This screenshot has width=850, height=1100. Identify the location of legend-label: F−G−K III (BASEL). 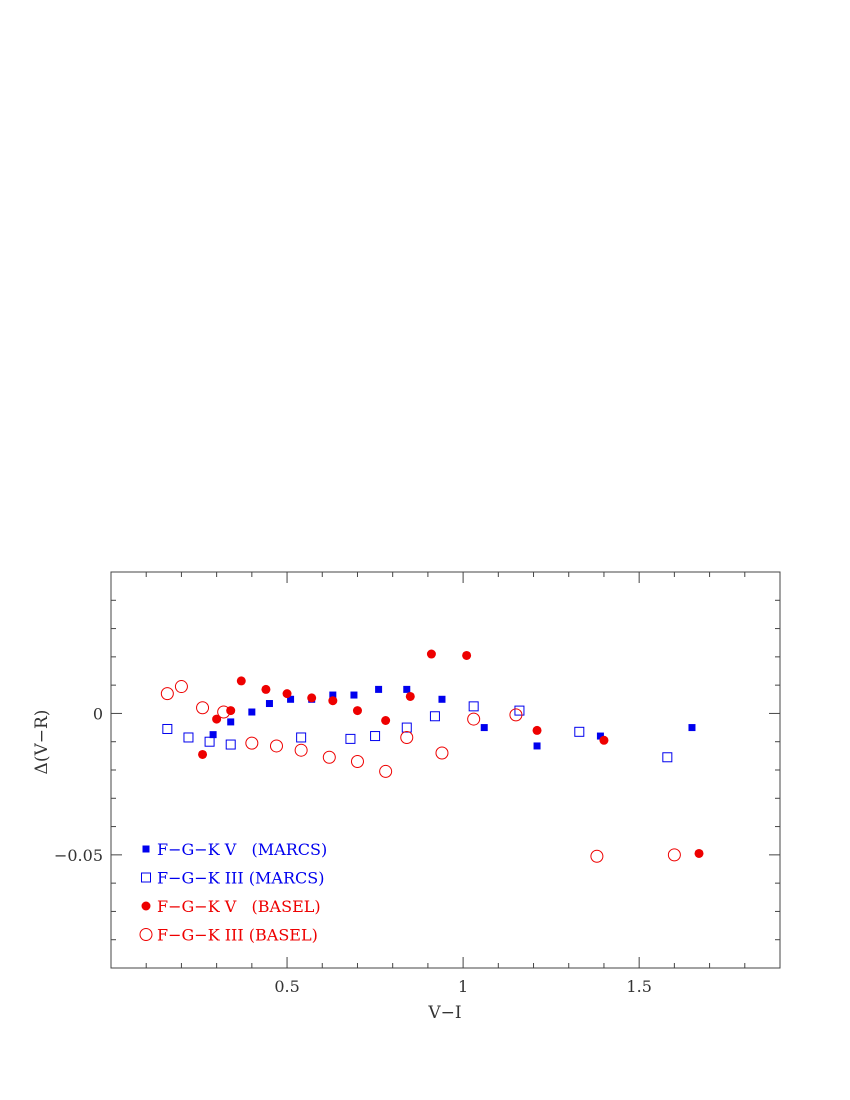
(237, 935).